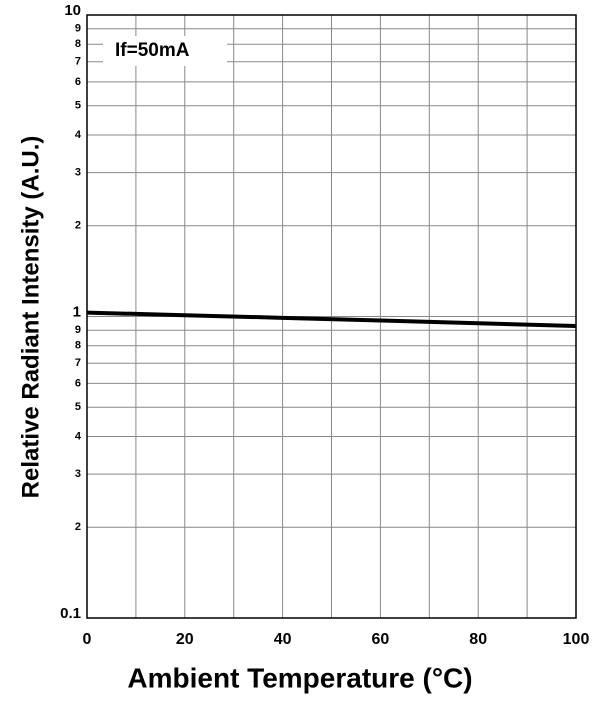  Describe the element at coordinates (185, 639) in the screenshot. I see `x-tick-label: 20` at that location.